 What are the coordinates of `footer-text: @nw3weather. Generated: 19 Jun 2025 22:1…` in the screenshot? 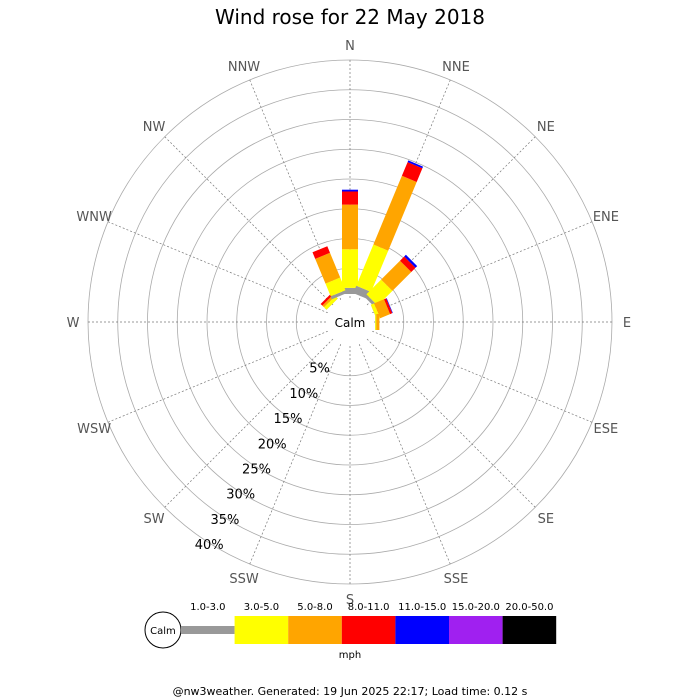 It's located at (350, 691).